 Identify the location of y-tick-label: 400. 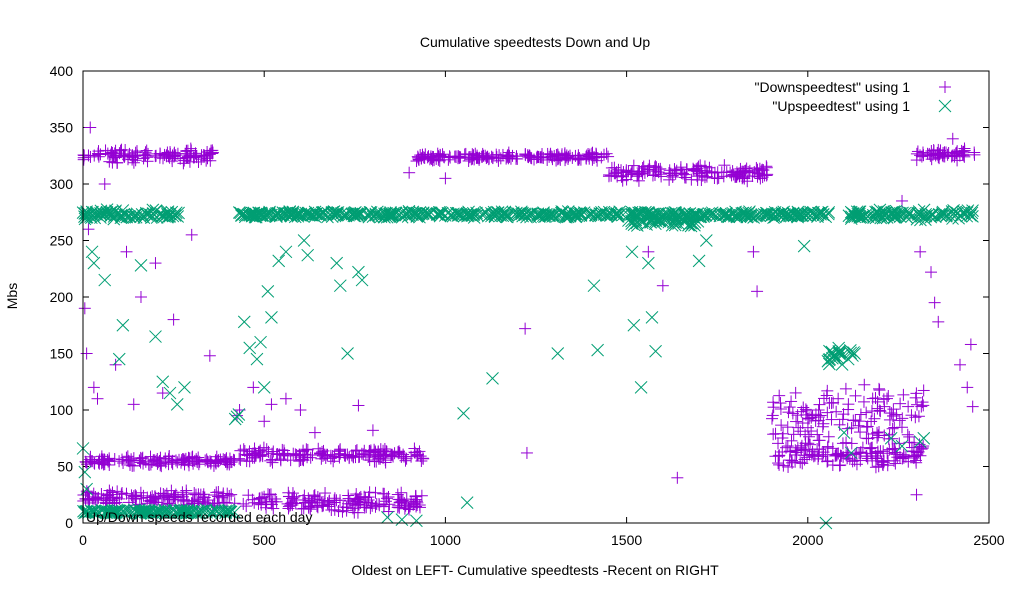
(62, 71).